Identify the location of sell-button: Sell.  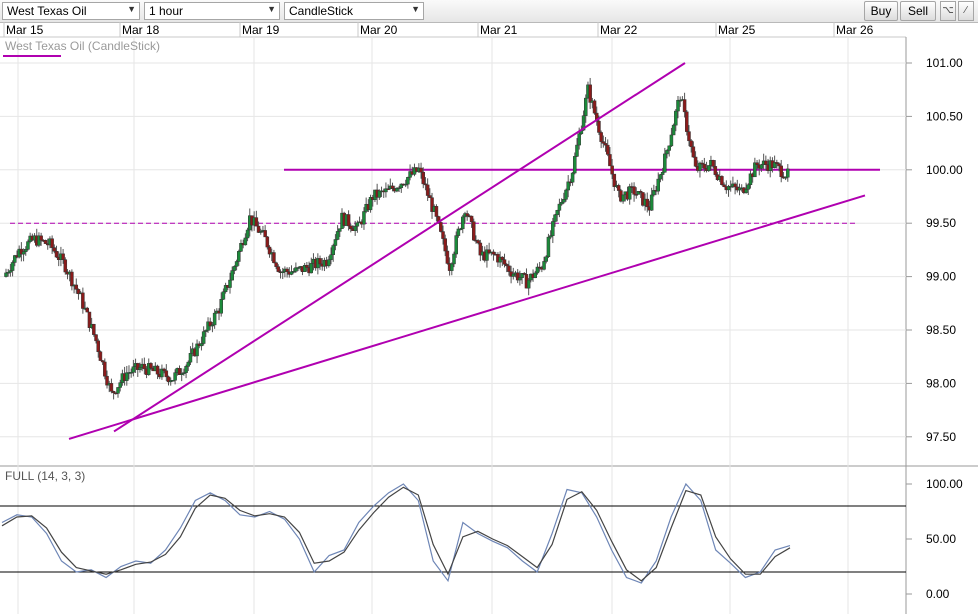
(918, 11).